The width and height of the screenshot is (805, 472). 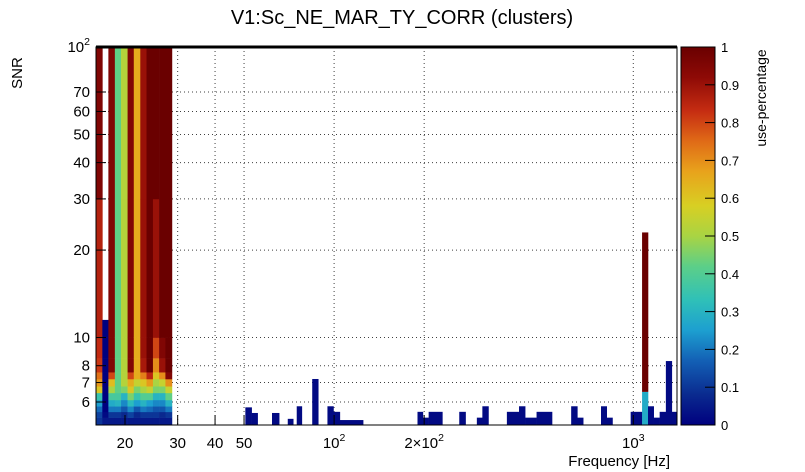 What do you see at coordinates (424, 442) in the screenshot?
I see `x-tick-label-5: 2×10²` at bounding box center [424, 442].